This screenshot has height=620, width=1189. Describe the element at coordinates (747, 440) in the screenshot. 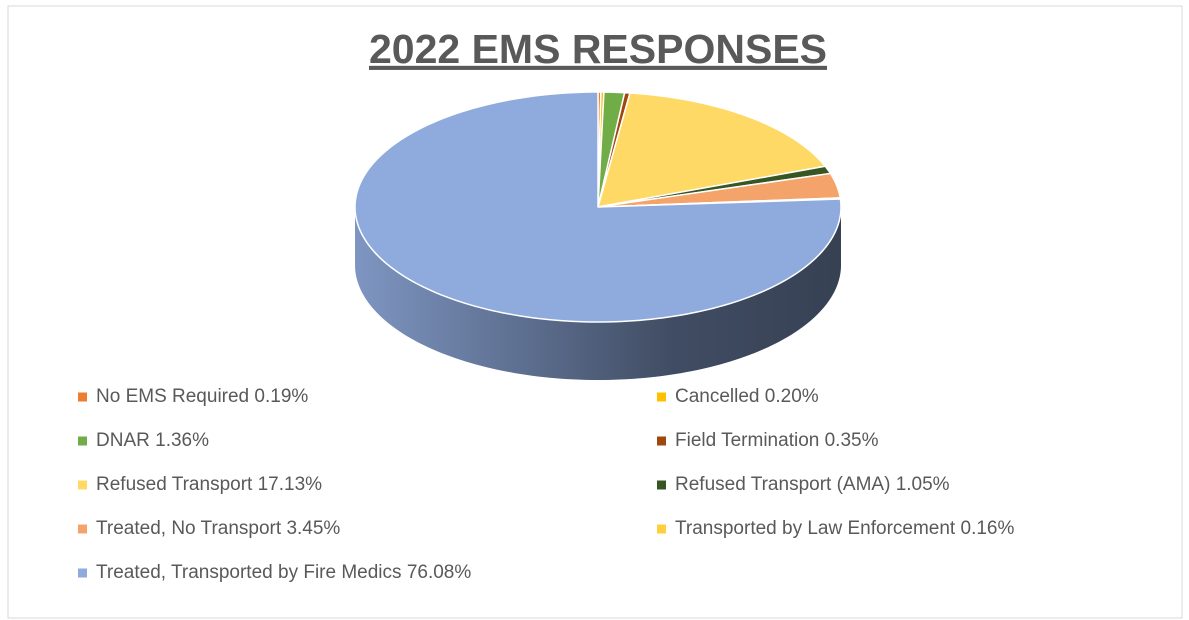

I see `legend-name: Field Termination` at that location.